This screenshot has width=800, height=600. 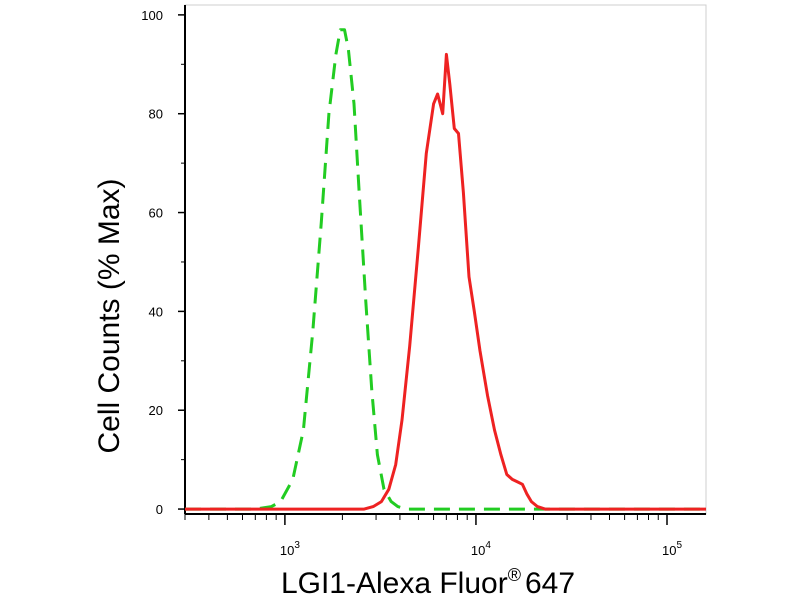 I want to click on x-axis-title: LGI1-Alexa Fluor® 647, so click(x=428, y=582).